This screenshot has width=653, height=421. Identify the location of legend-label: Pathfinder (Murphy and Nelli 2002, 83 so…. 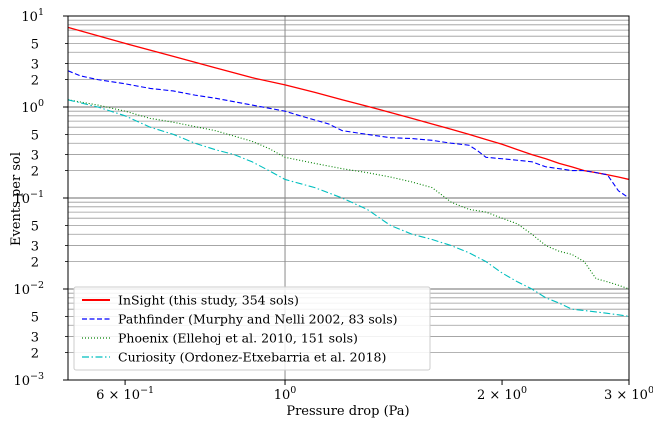
(258, 319).